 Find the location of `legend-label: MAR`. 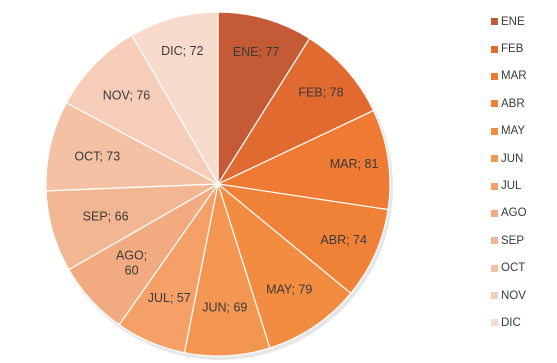

legend-label: MAR is located at coordinates (514, 76).